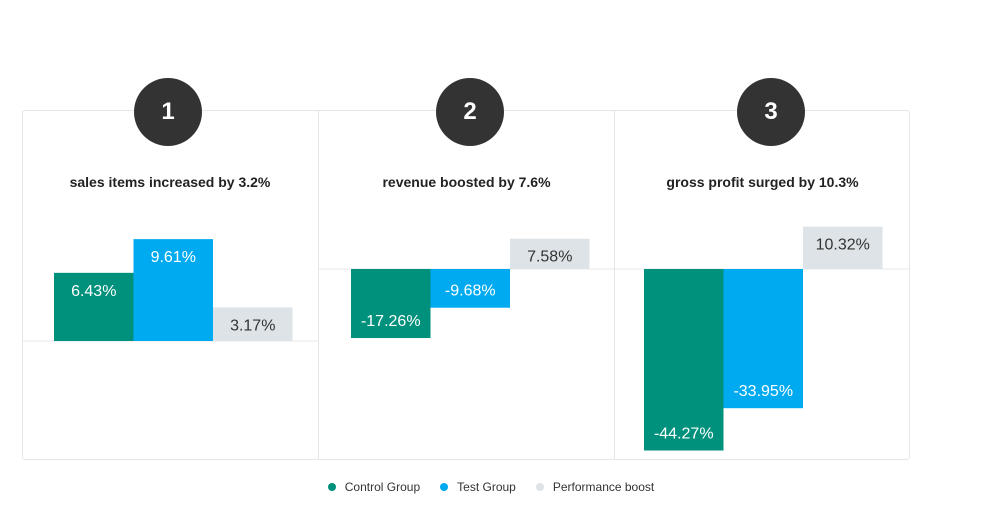  I want to click on legend-item-test: Test Group, so click(478, 487).